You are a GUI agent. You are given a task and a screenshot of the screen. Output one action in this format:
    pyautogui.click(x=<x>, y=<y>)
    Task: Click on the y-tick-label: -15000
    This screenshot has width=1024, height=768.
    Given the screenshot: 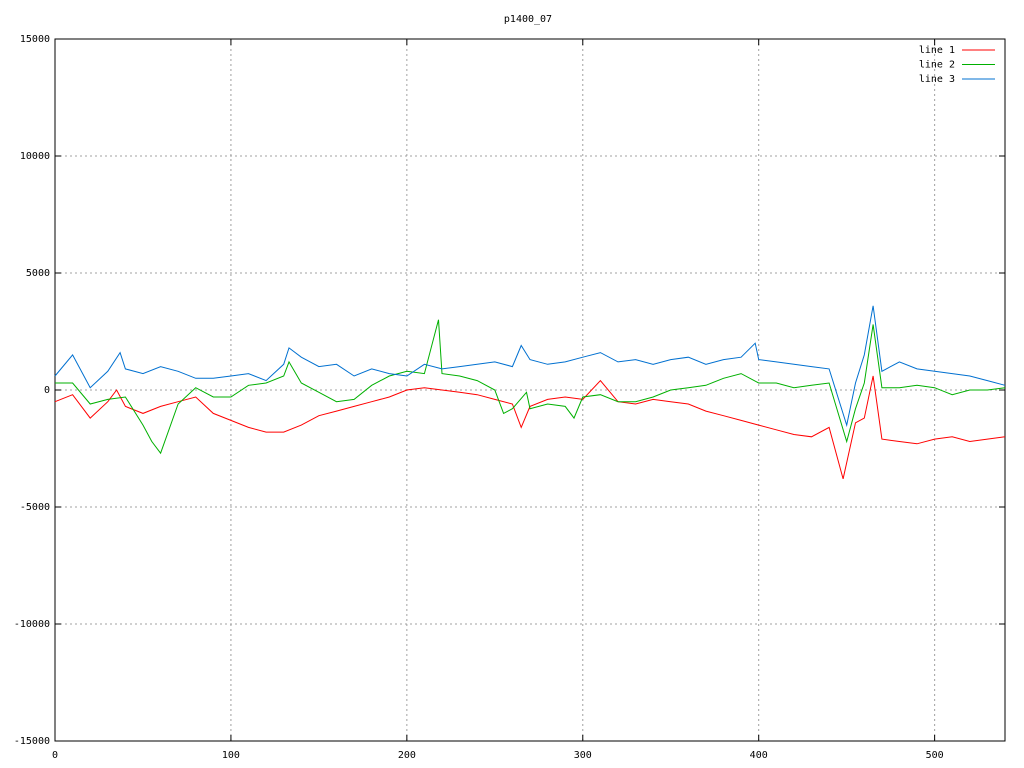 What is the action you would take?
    pyautogui.click(x=32, y=741)
    